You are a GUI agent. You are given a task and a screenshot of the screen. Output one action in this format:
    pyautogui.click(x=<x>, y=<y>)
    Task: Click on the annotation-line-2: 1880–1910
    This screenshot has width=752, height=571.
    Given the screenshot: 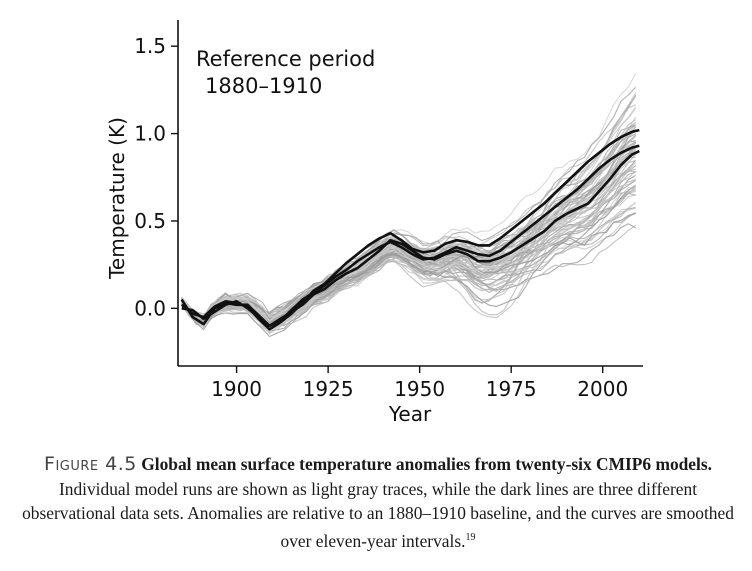 What is the action you would take?
    pyautogui.click(x=263, y=86)
    